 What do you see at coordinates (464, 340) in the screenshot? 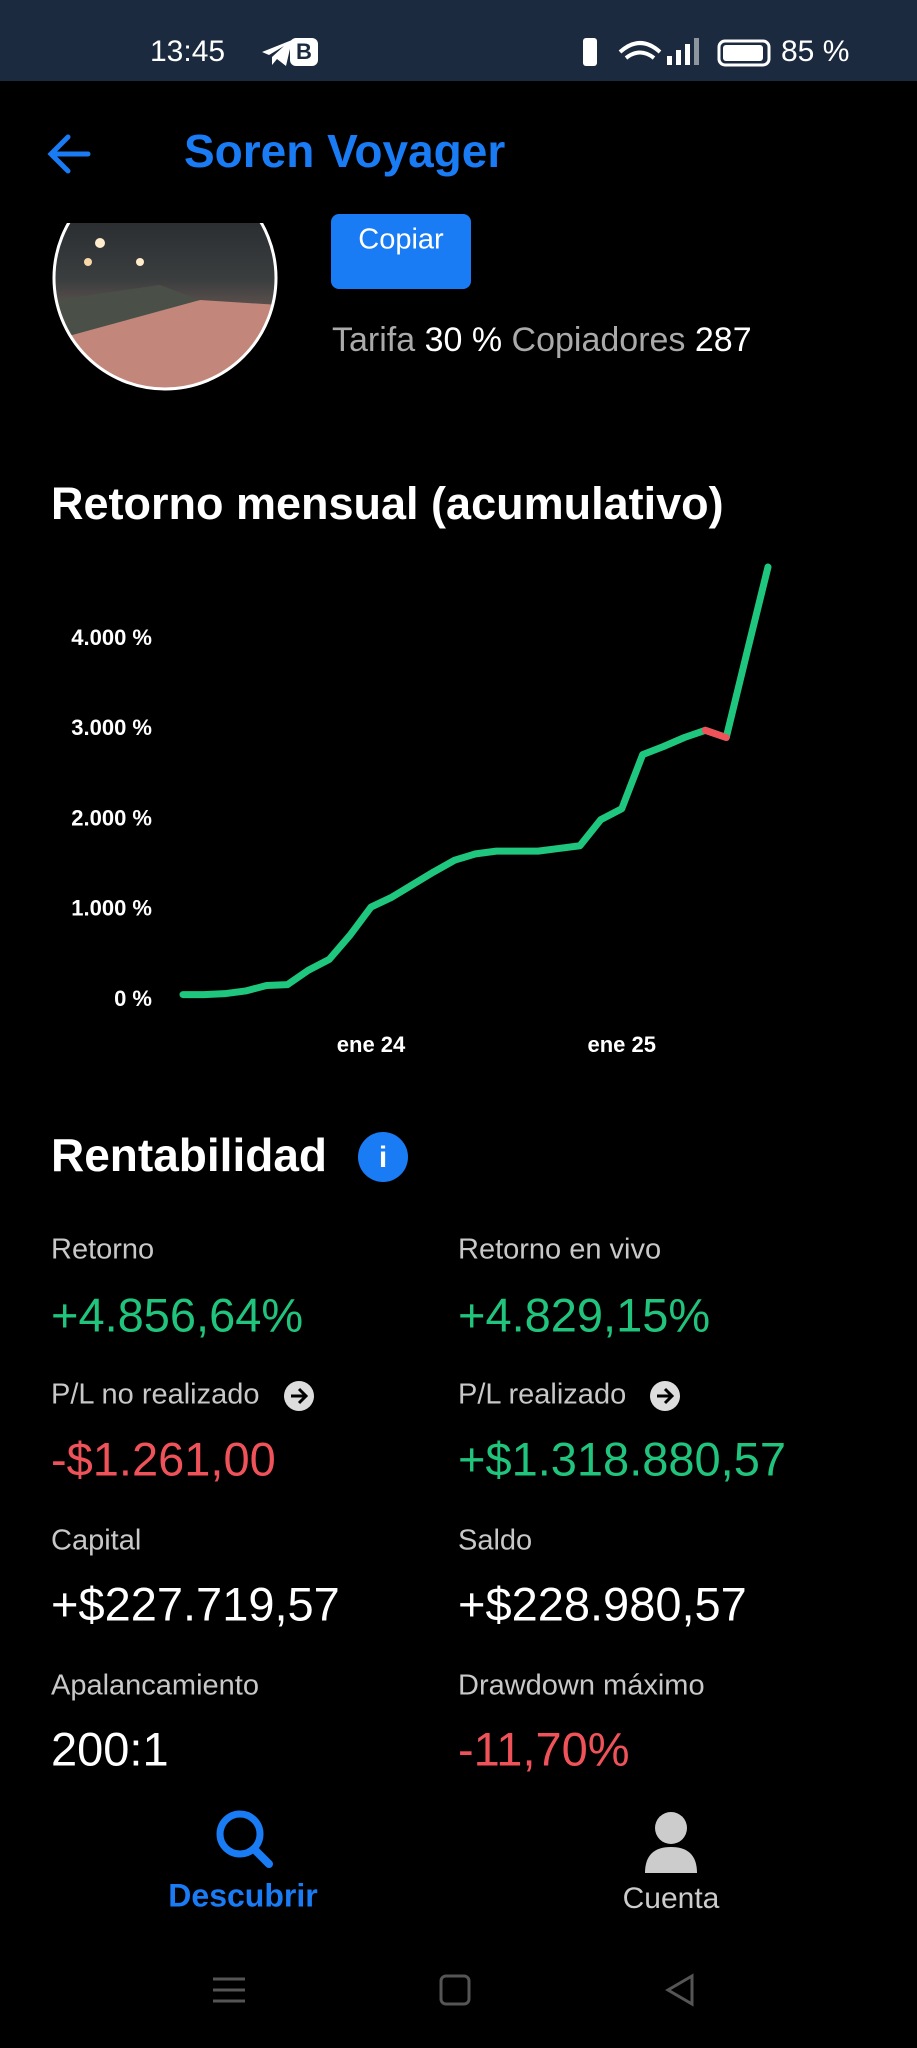
I see `fee: 30 %` at bounding box center [464, 340].